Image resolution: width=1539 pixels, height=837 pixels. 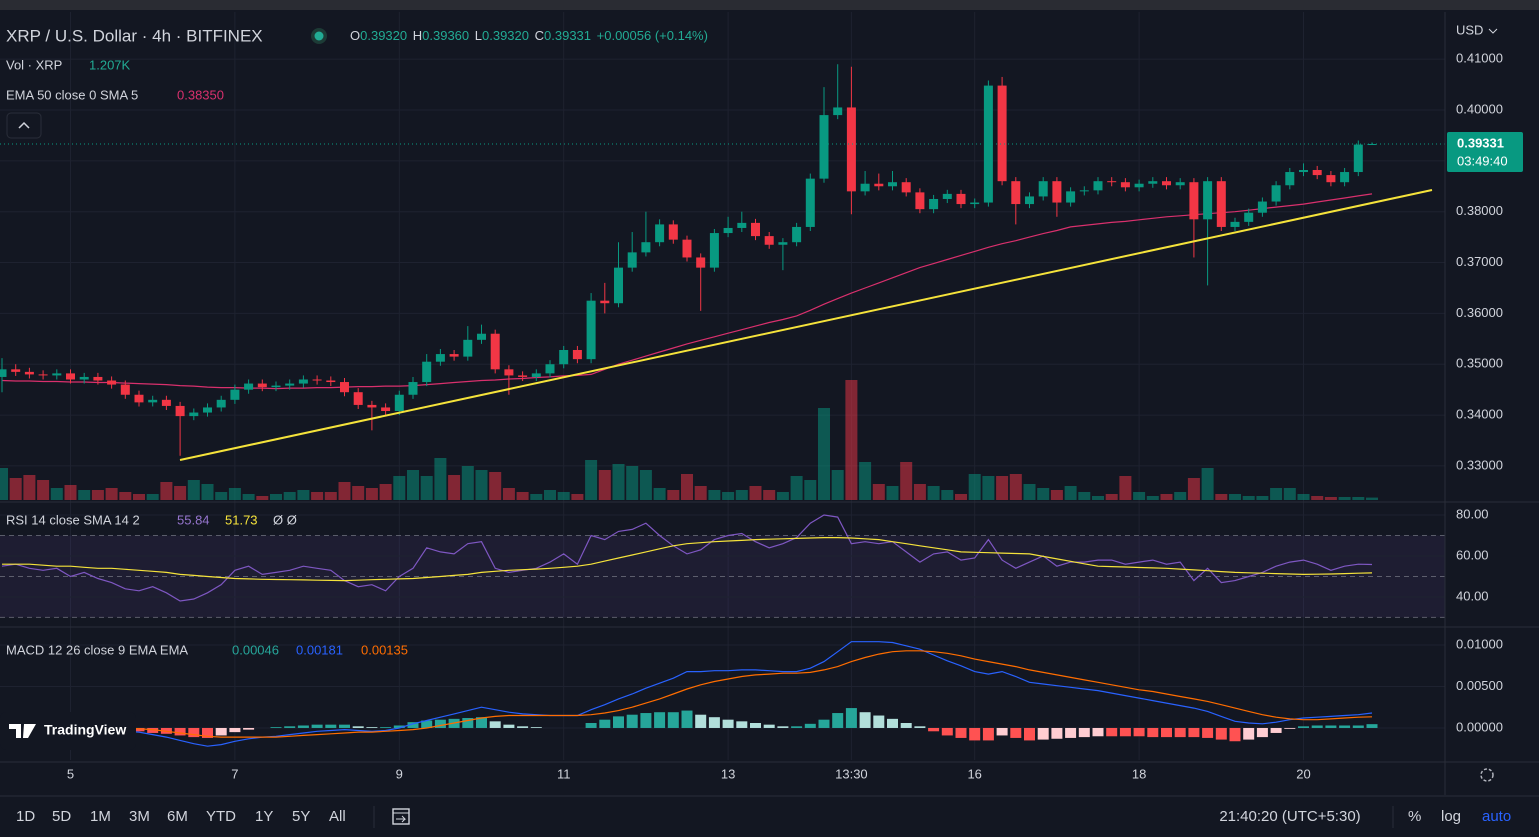 What do you see at coordinates (1289, 816) in the screenshot?
I see `clock: 21:40:20 (UTC+5:30)` at bounding box center [1289, 816].